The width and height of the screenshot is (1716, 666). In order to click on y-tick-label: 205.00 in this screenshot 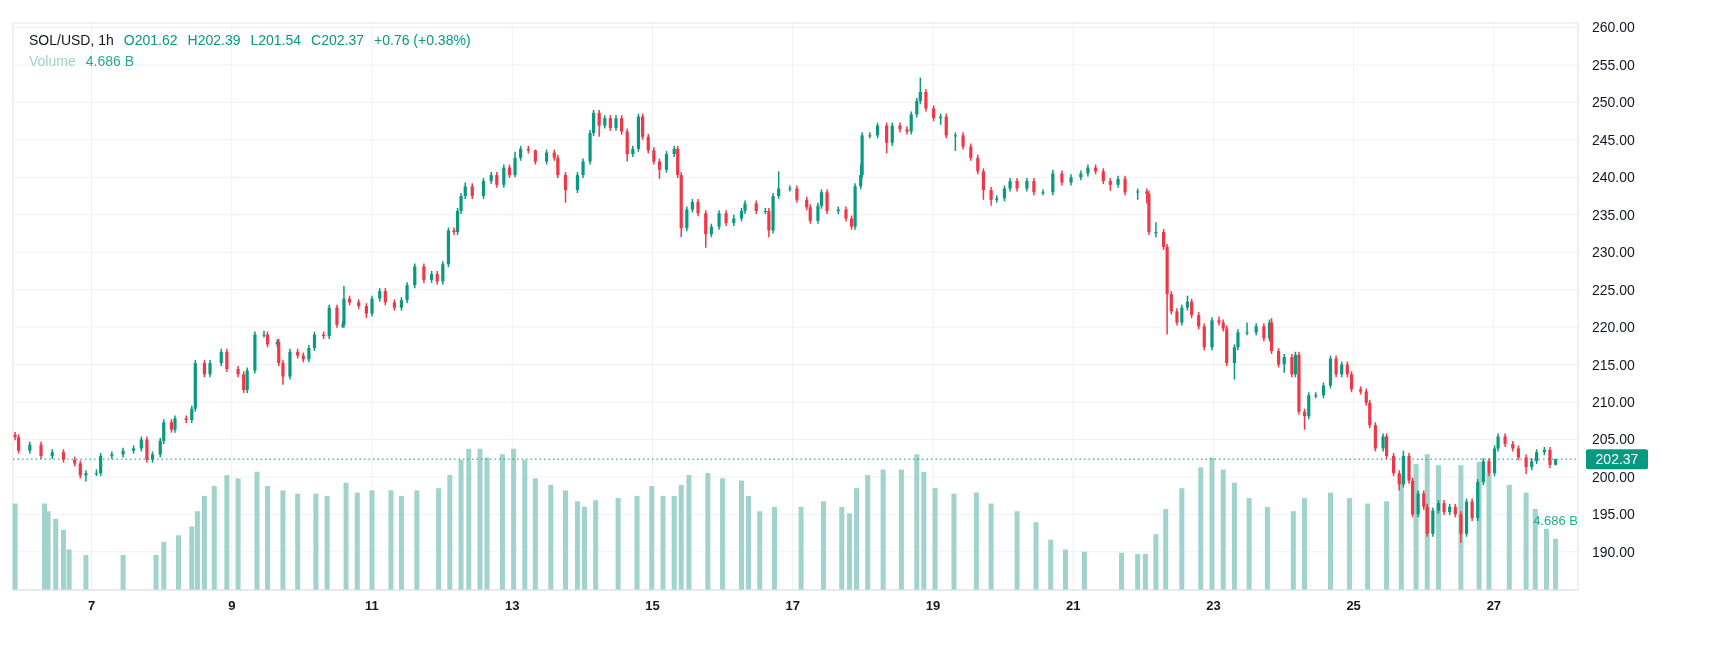, I will do `click(1614, 439)`.